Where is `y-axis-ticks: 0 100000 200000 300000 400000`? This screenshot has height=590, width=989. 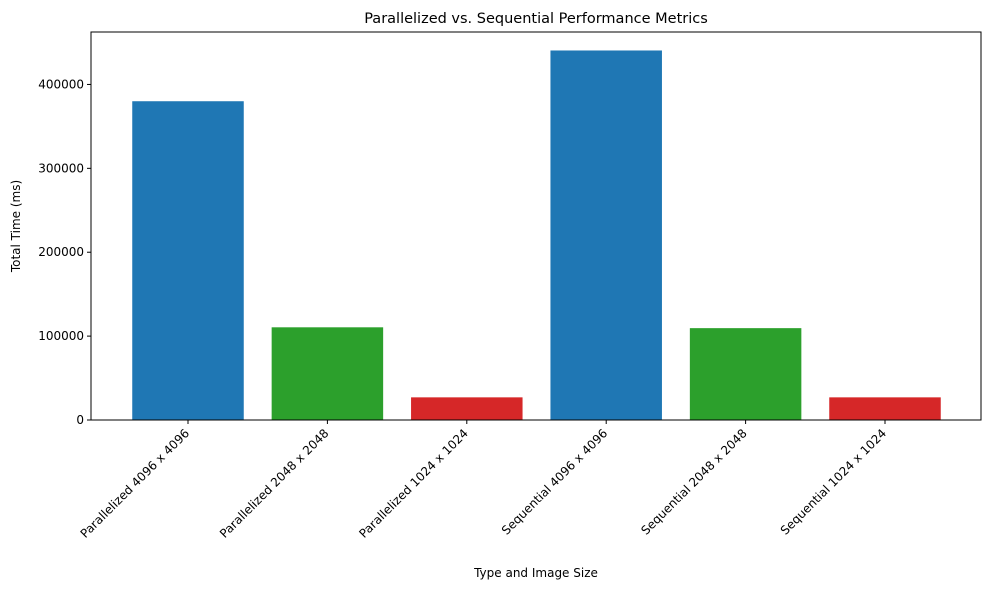
y-axis-ticks: 0 100000 200000 300000 400000 is located at coordinates (64, 252).